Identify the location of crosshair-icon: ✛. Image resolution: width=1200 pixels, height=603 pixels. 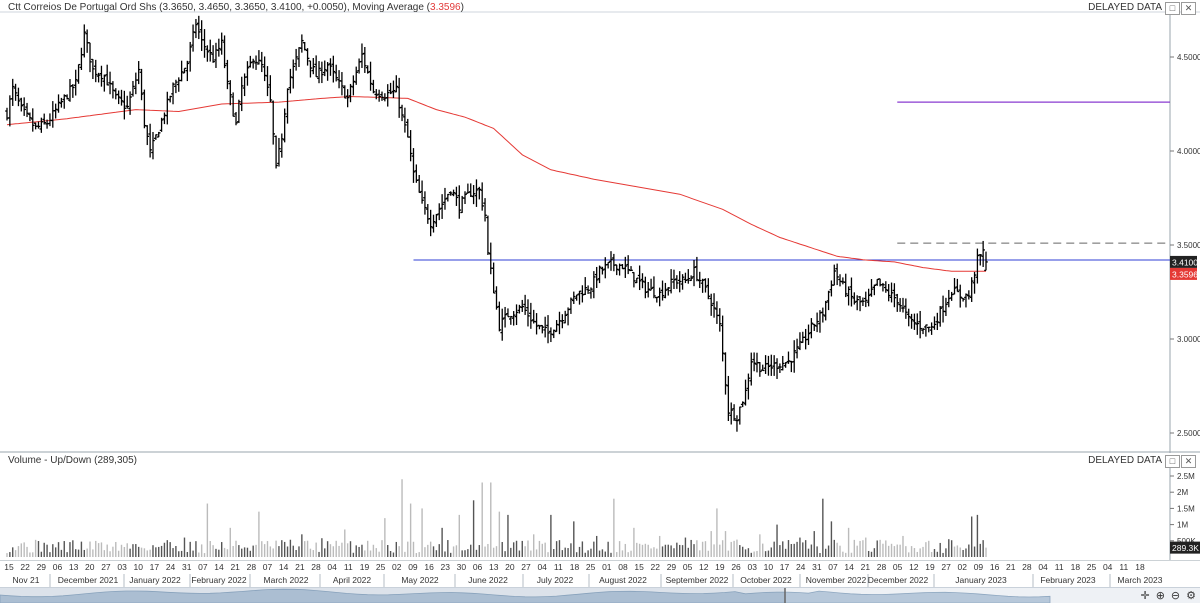
(1145, 596).